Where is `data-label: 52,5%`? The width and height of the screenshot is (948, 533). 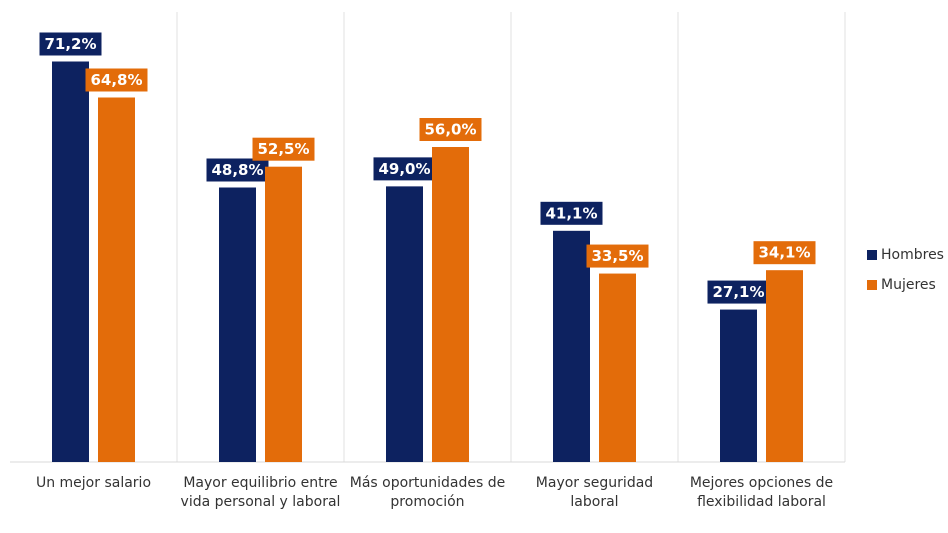
data-label: 52,5% is located at coordinates (283, 149).